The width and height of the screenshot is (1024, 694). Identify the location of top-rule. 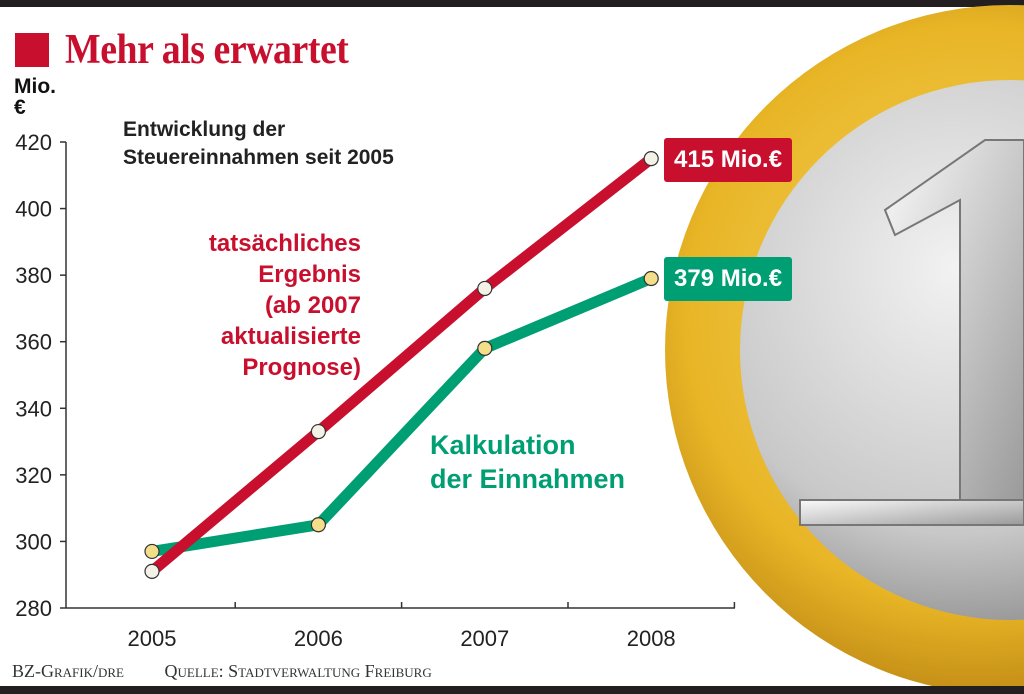
(512, 3).